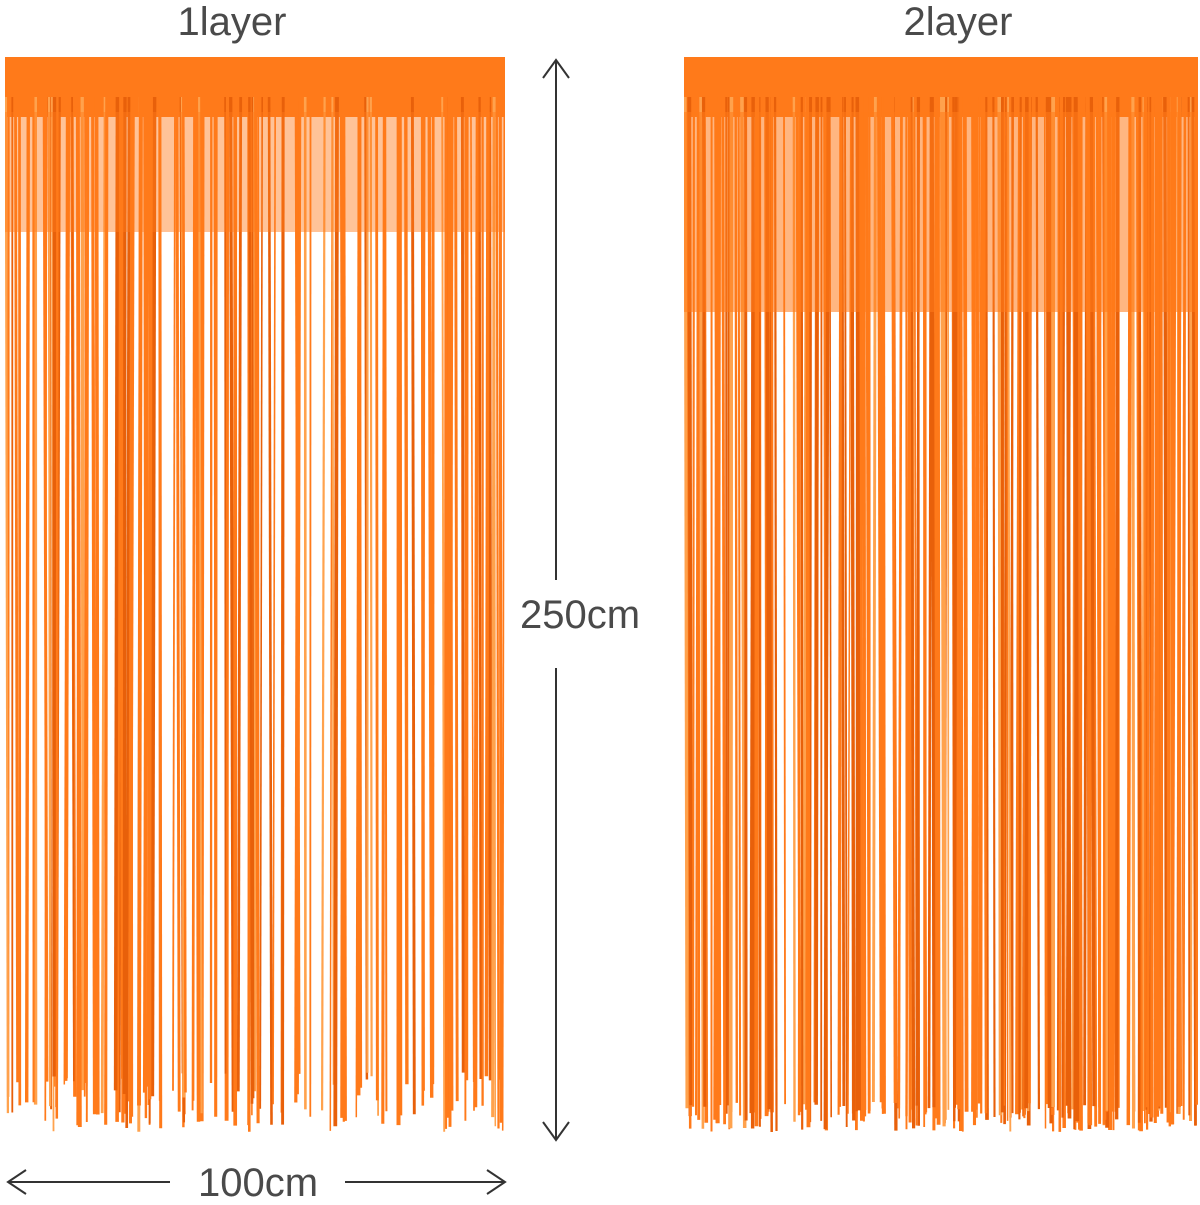 The image size is (1200, 1205). Describe the element at coordinates (580, 615) in the screenshot. I see `height-dimension-label: 250cm` at that location.